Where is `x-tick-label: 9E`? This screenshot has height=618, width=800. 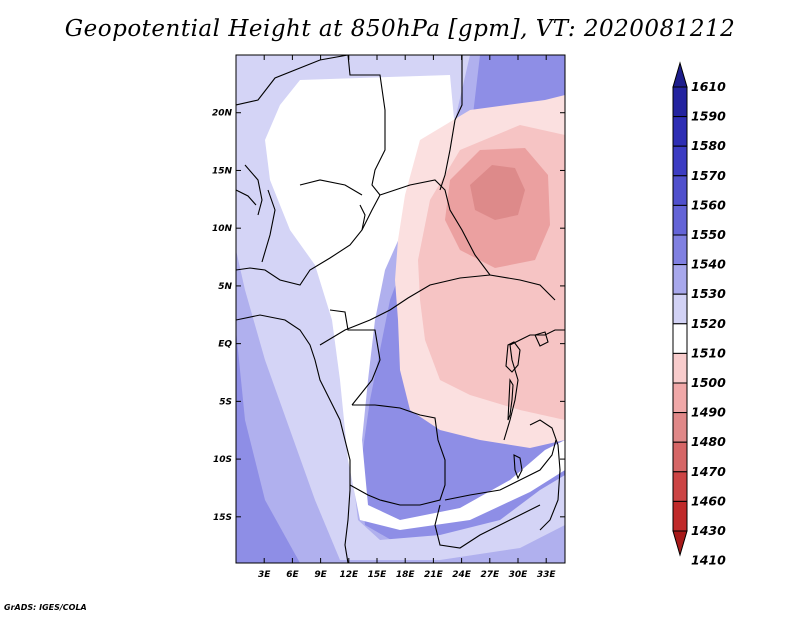 x-tick-label: 9E is located at coordinates (320, 575).